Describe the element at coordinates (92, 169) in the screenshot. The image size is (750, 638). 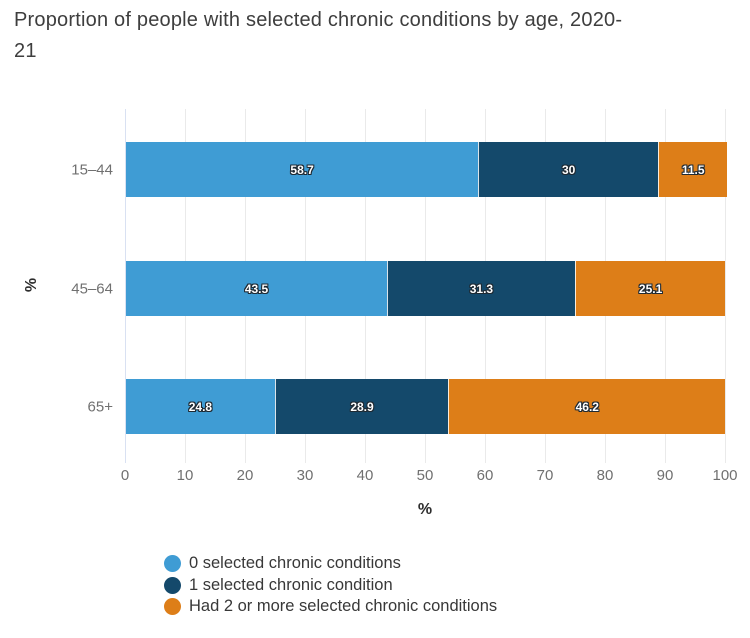
I see `category-label: 15–44` at that location.